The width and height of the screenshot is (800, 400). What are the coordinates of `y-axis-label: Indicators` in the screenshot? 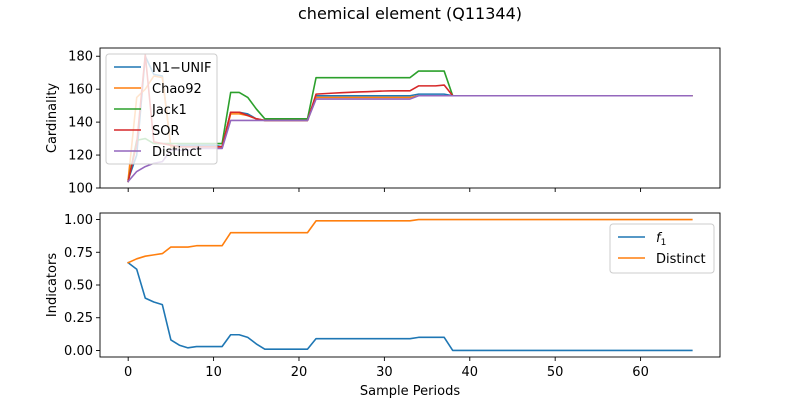 It's located at (52, 285).